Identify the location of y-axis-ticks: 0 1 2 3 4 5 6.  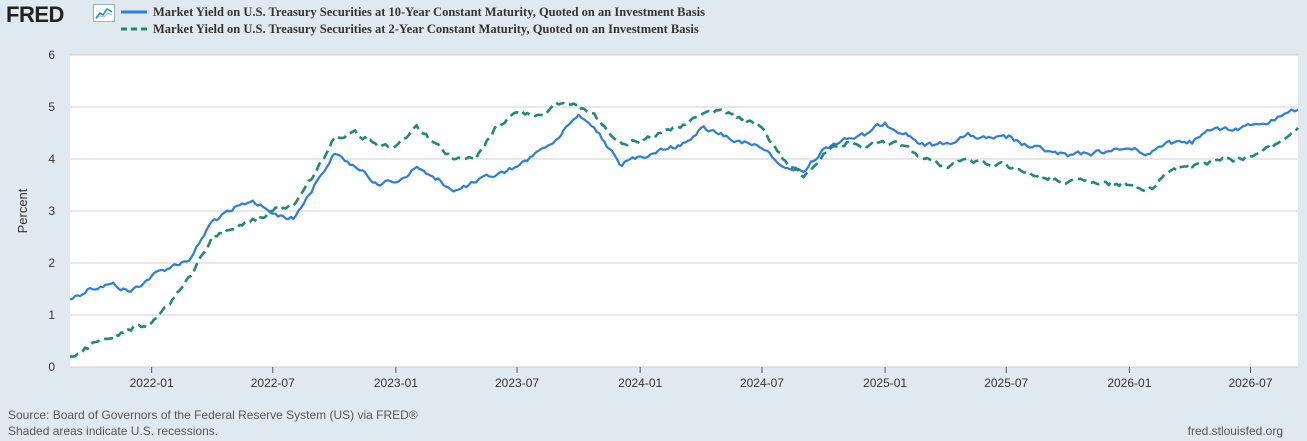
(51, 211).